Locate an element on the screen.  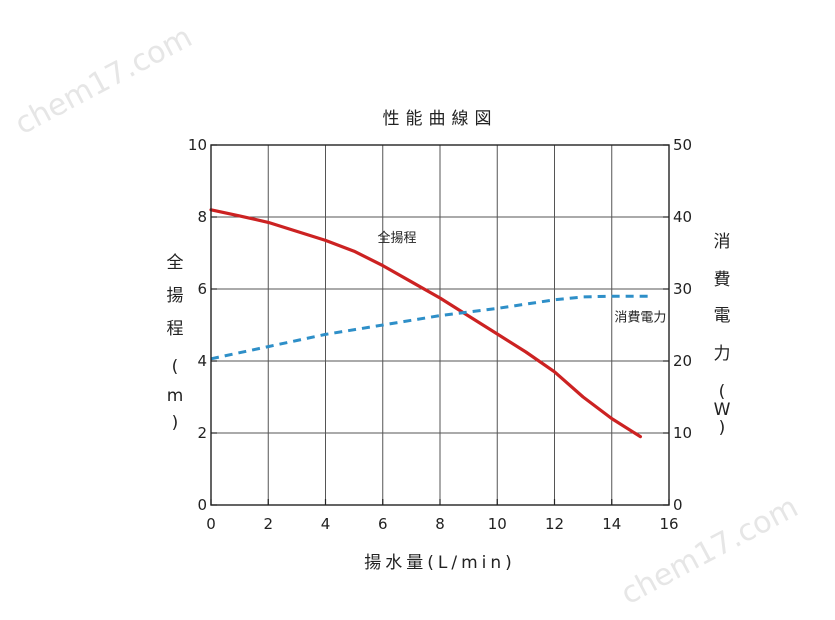
series-line-power is located at coordinates (429, 327).